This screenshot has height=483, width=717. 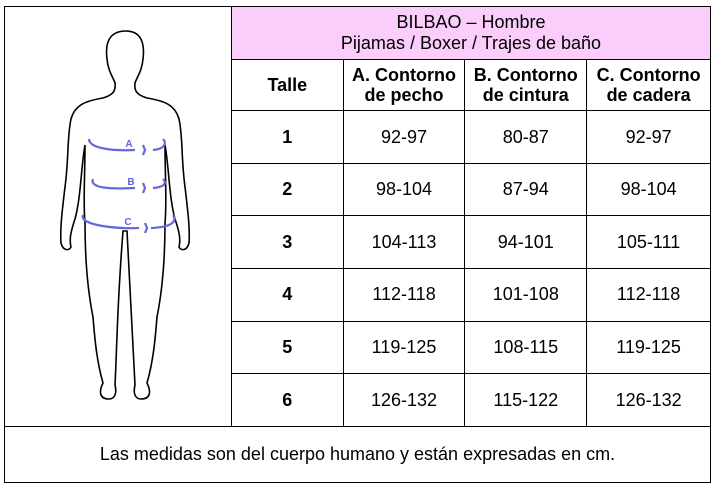 What do you see at coordinates (358, 347) in the screenshot?
I see `table-row: 5 119-125 108-115 119-125` at bounding box center [358, 347].